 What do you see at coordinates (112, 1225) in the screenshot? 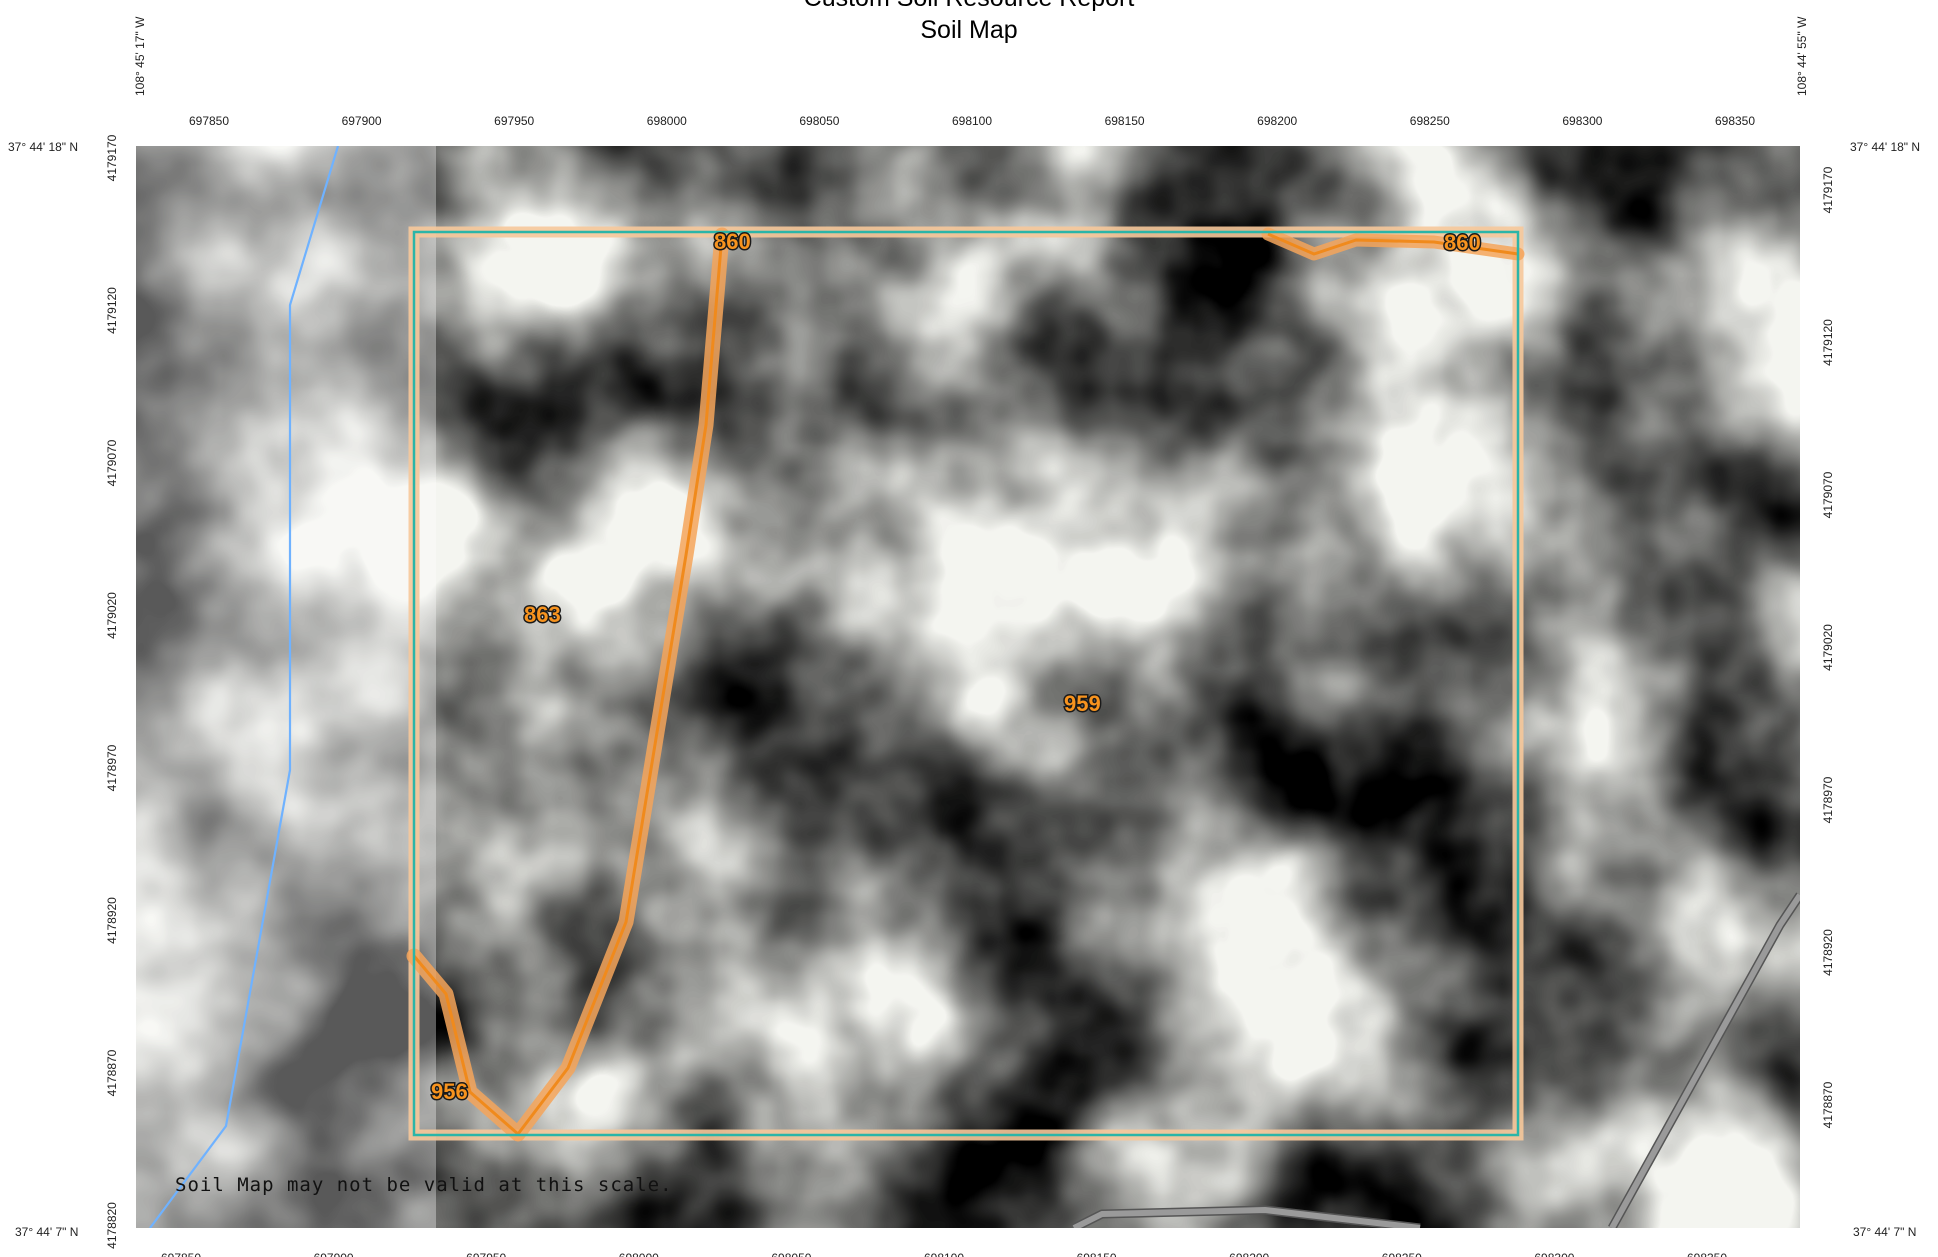
I see `coordinate-tick-label: 4178820` at bounding box center [112, 1225].